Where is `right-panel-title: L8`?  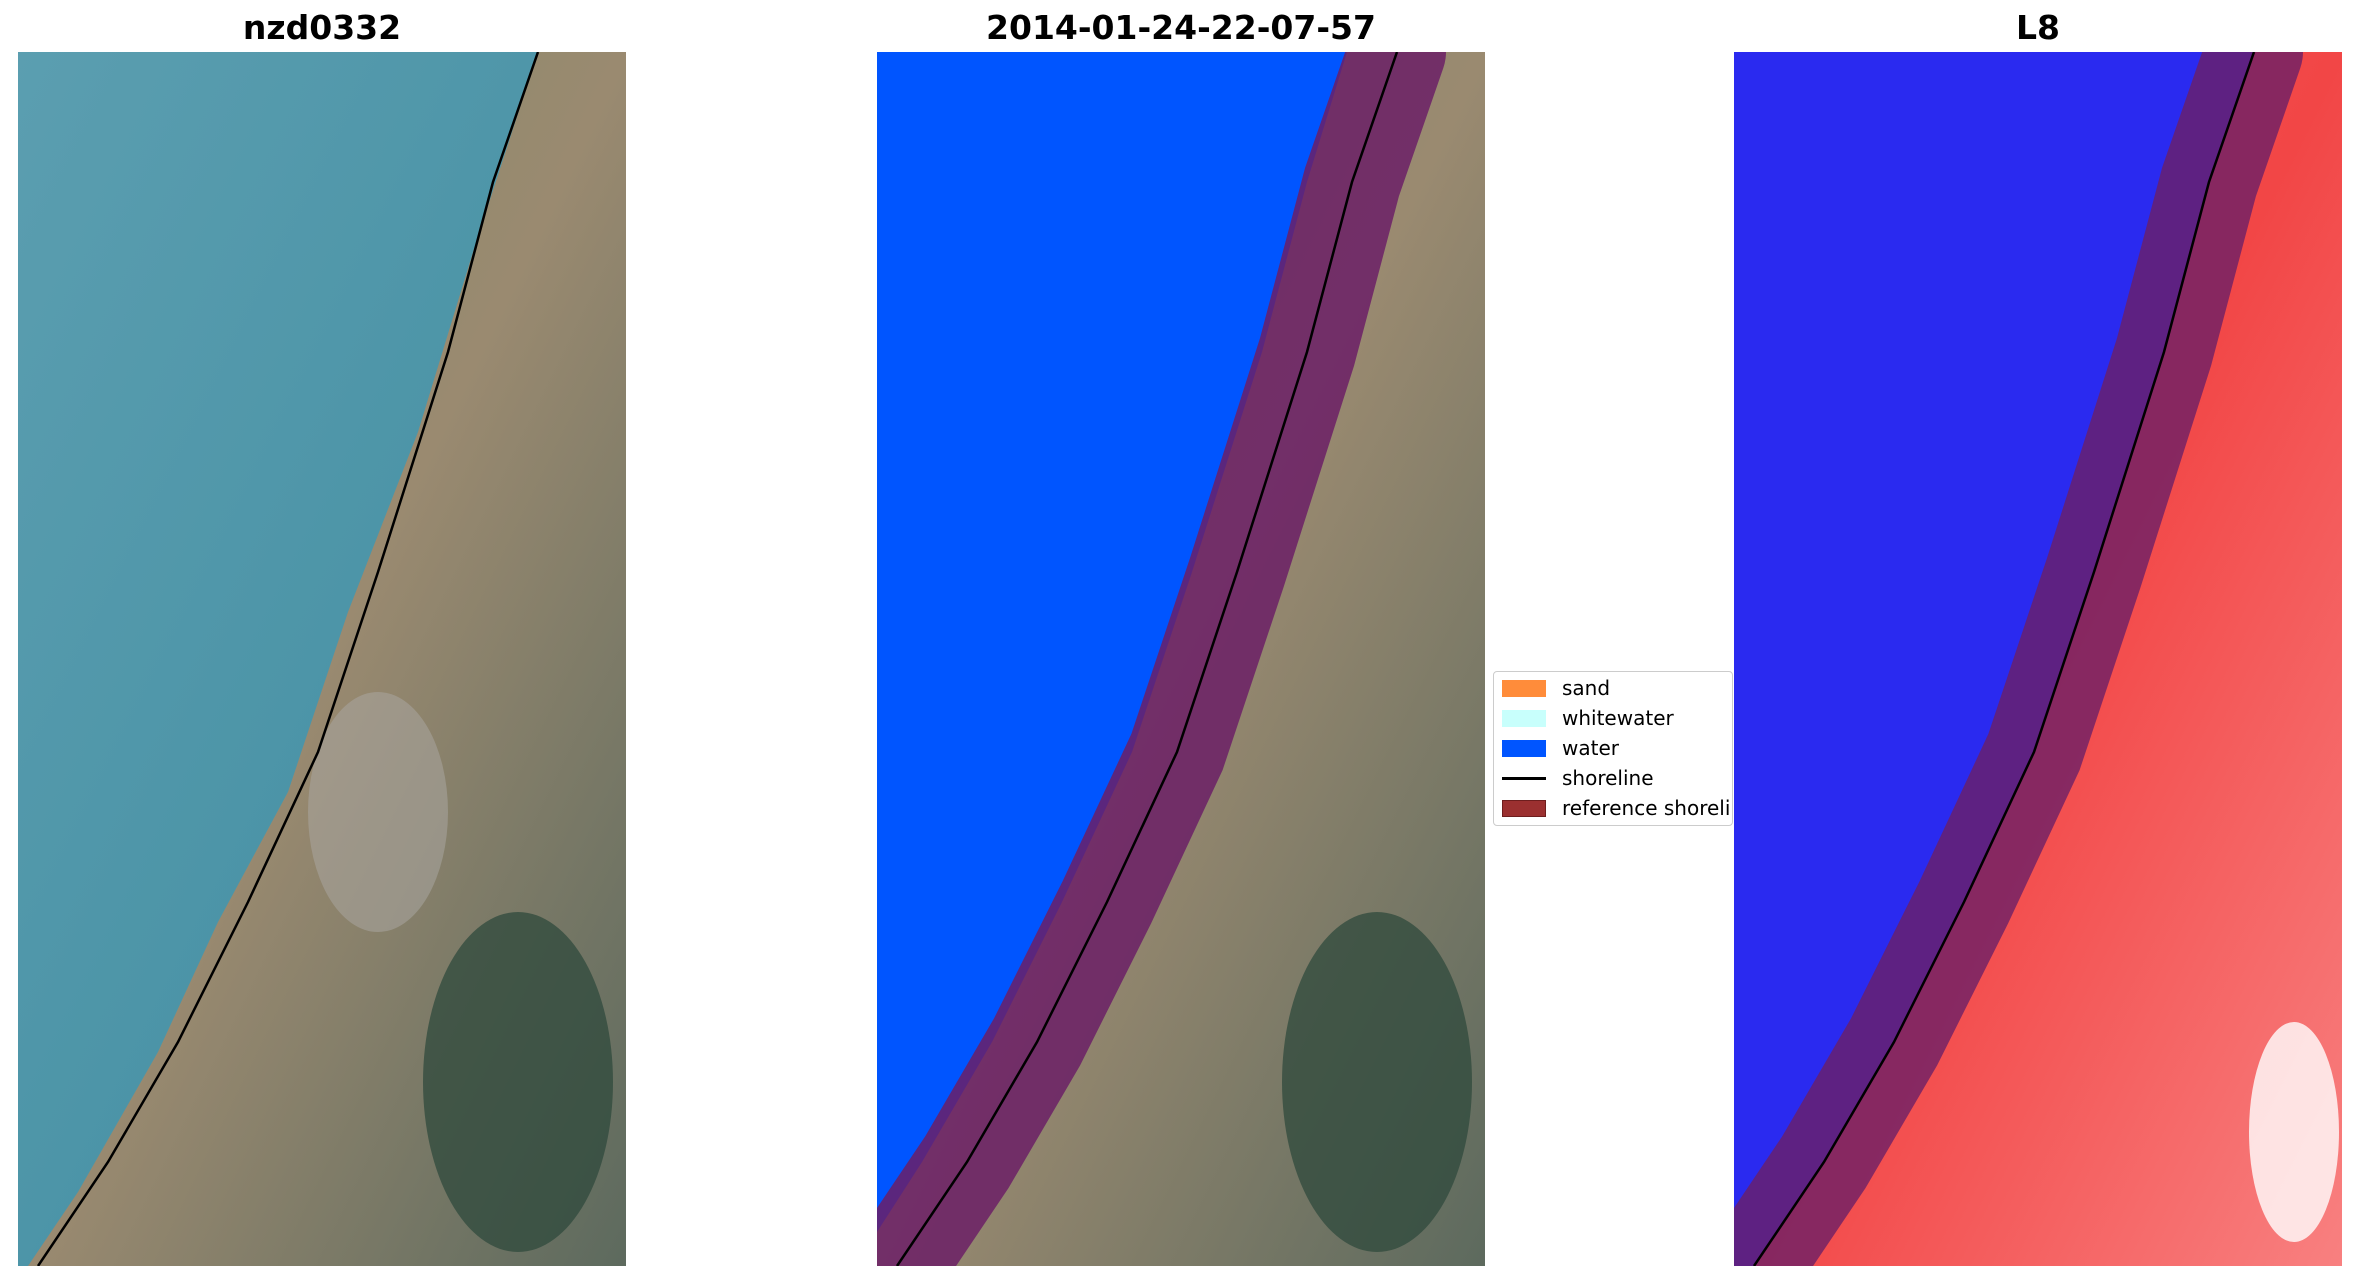 right-panel-title: L8 is located at coordinates (2038, 27).